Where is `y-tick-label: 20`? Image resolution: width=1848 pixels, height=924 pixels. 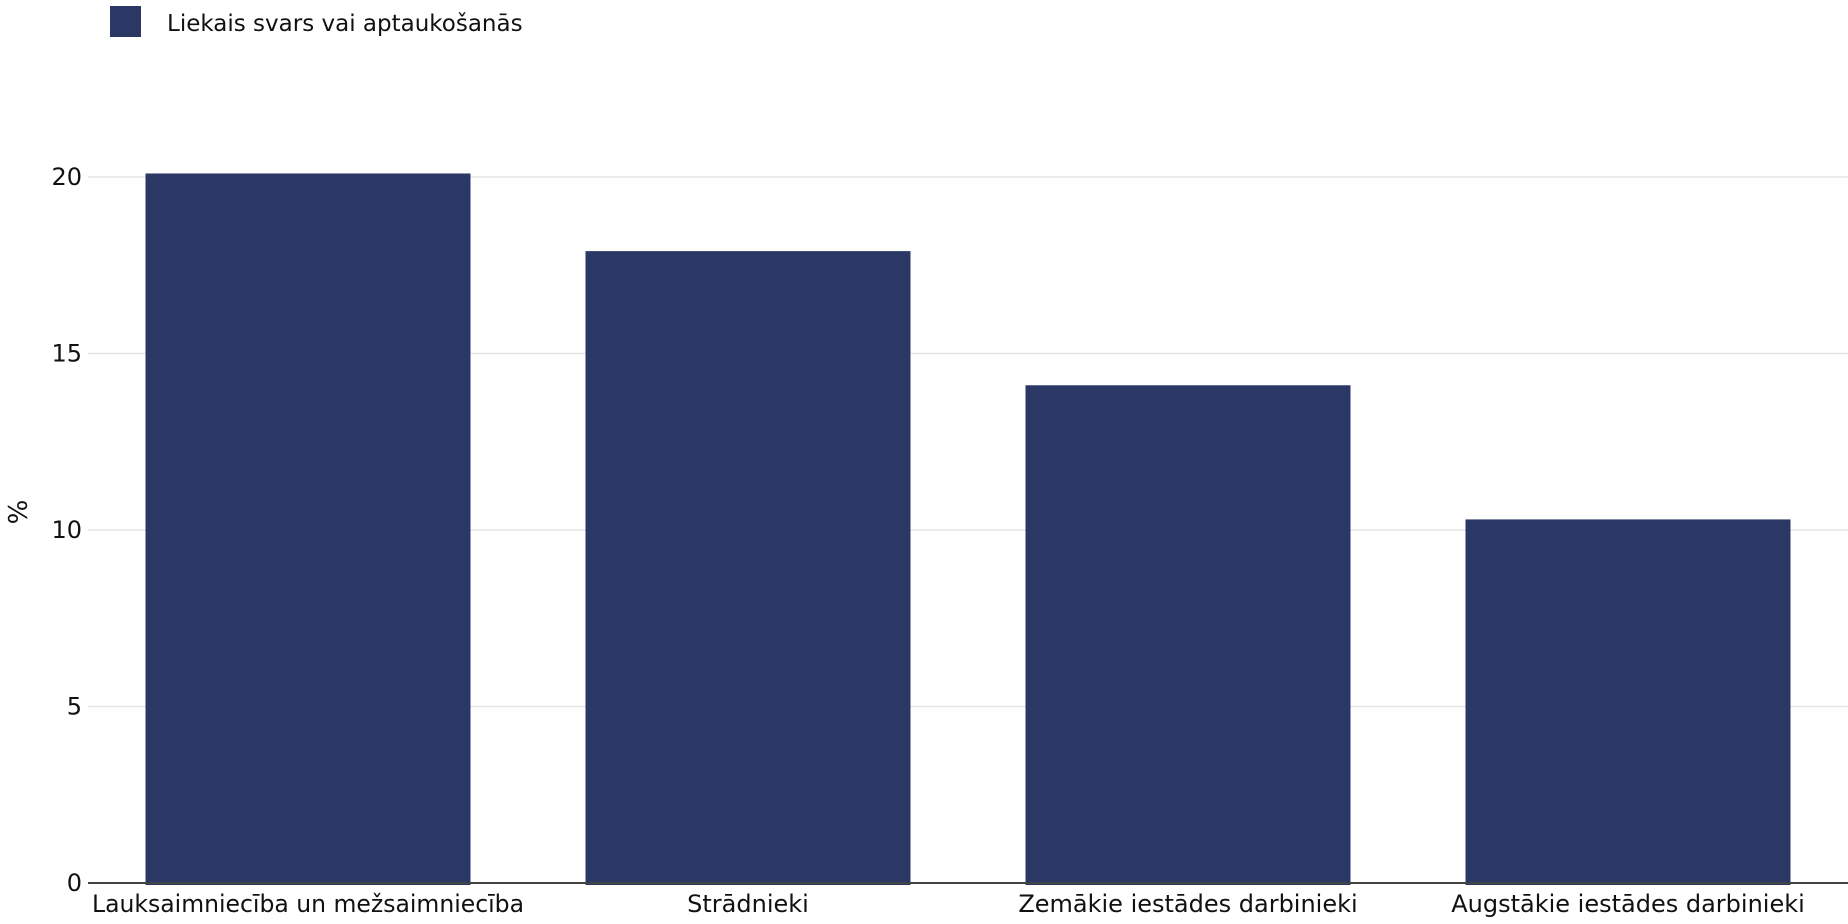 y-tick-label: 20 is located at coordinates (66, 177).